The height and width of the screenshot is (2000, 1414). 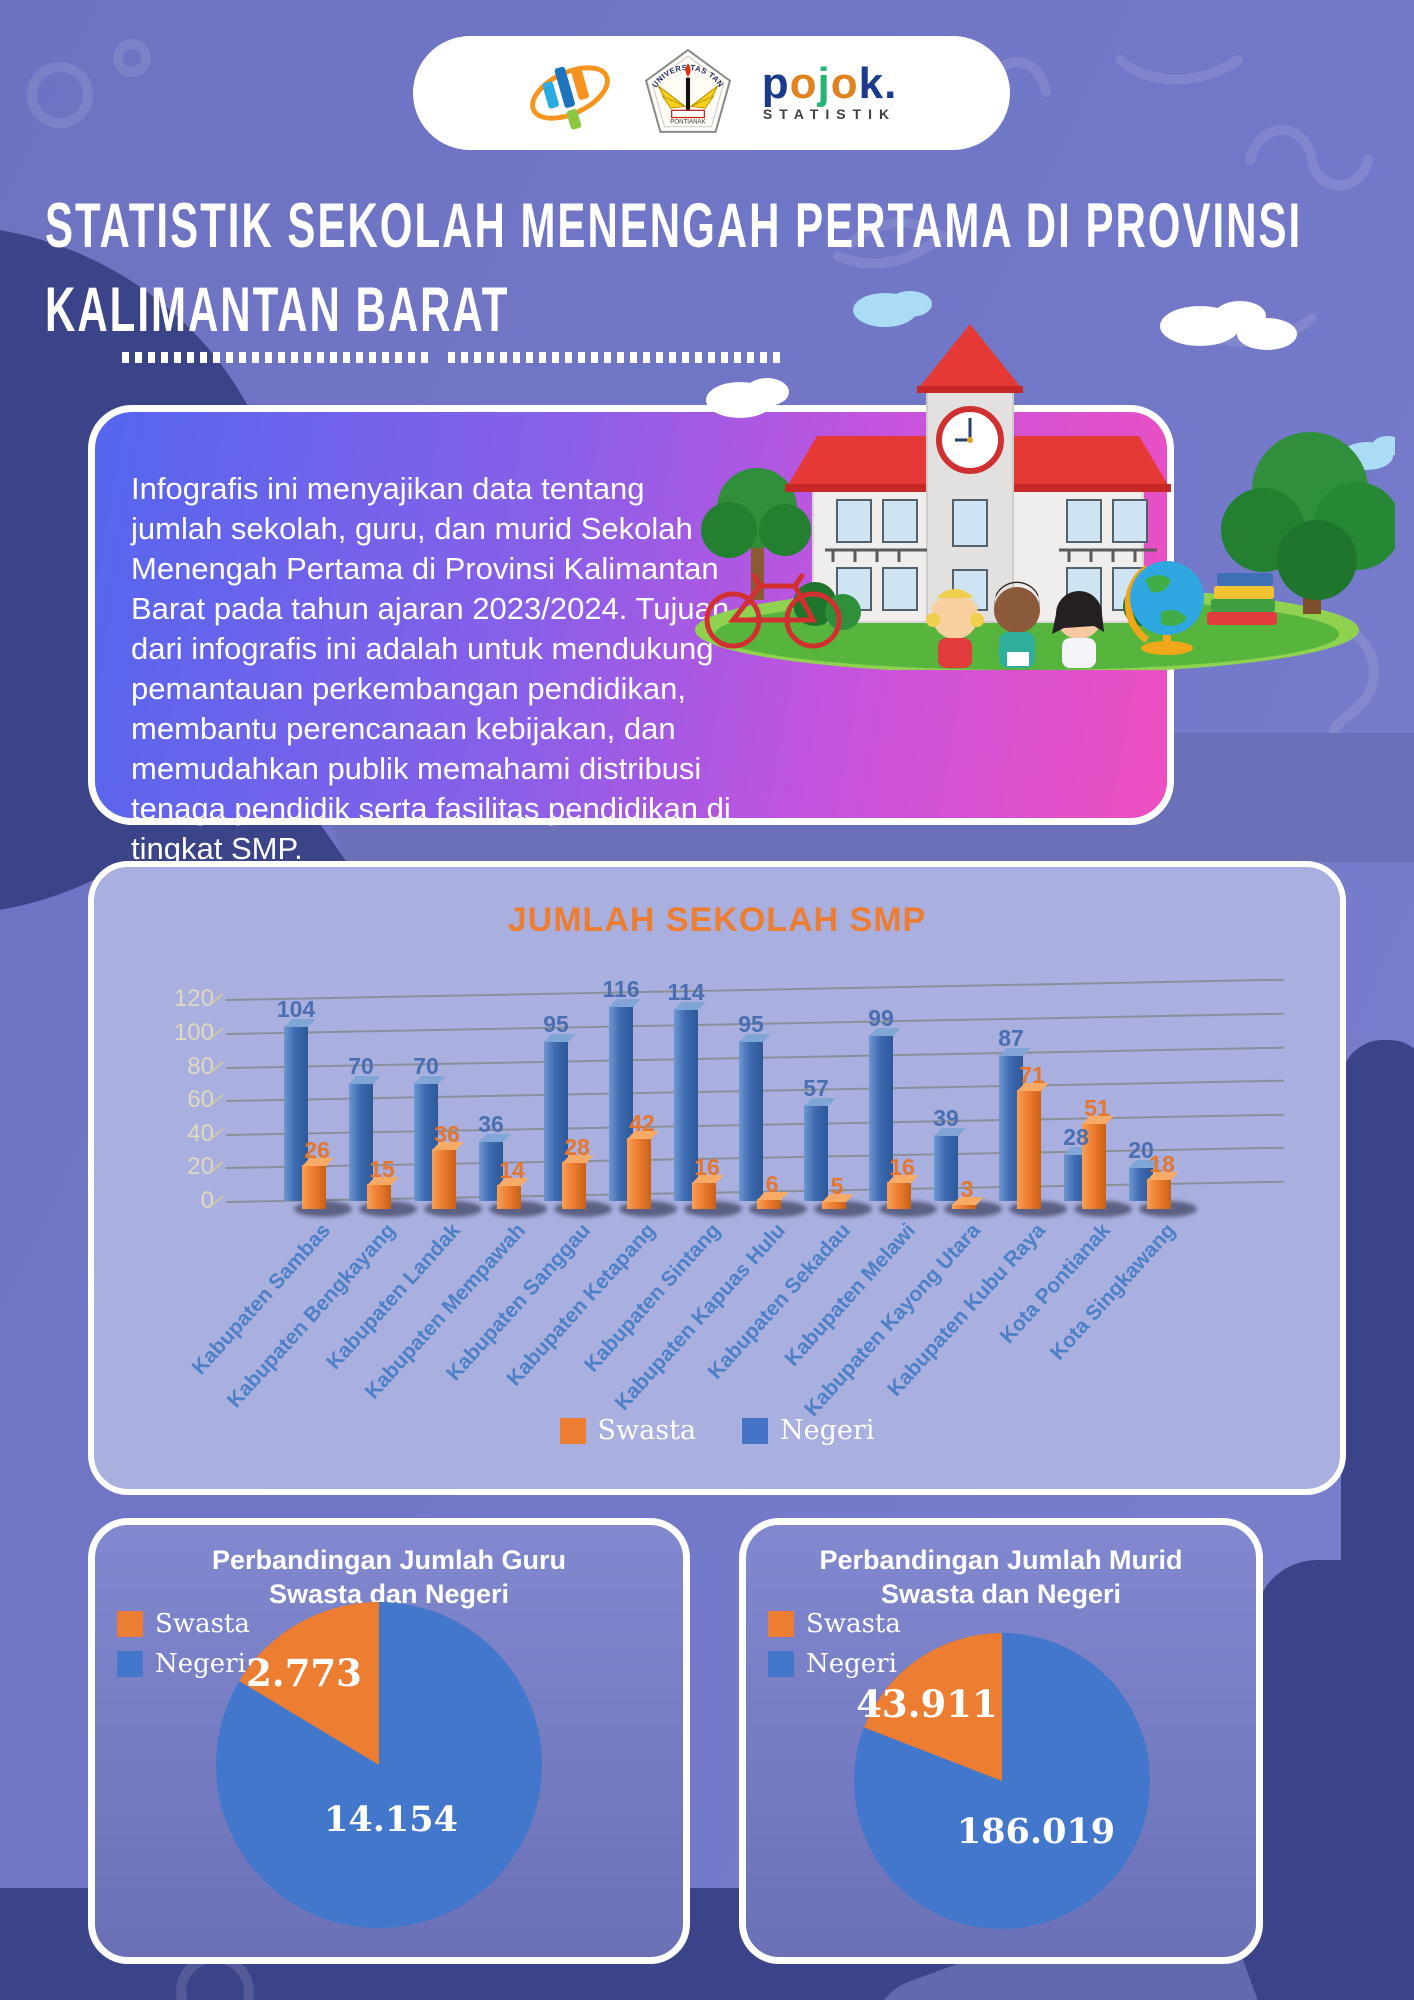 I want to click on pie-chart: 43.911 186.019, so click(x=1002, y=1781).